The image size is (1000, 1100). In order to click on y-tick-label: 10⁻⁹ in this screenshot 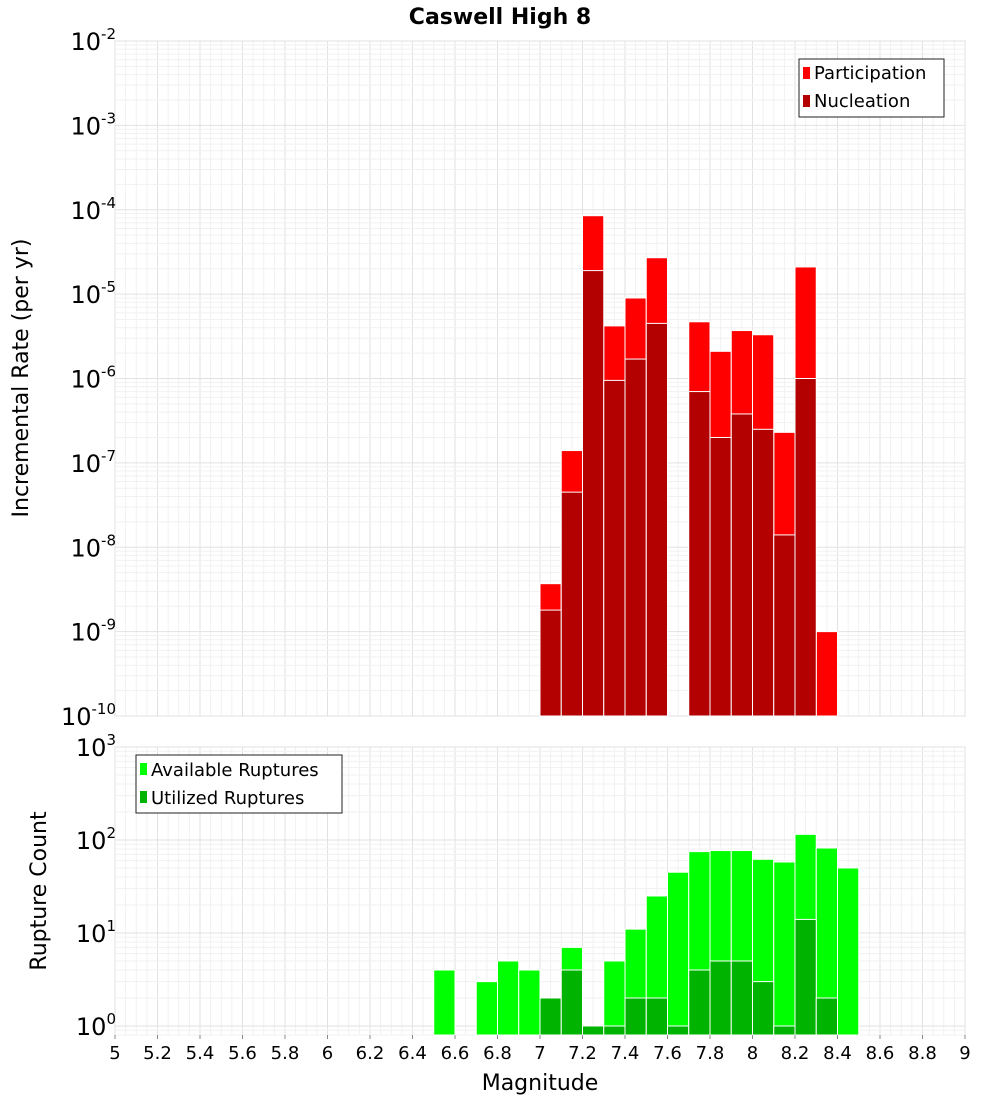, I will do `click(93, 631)`.